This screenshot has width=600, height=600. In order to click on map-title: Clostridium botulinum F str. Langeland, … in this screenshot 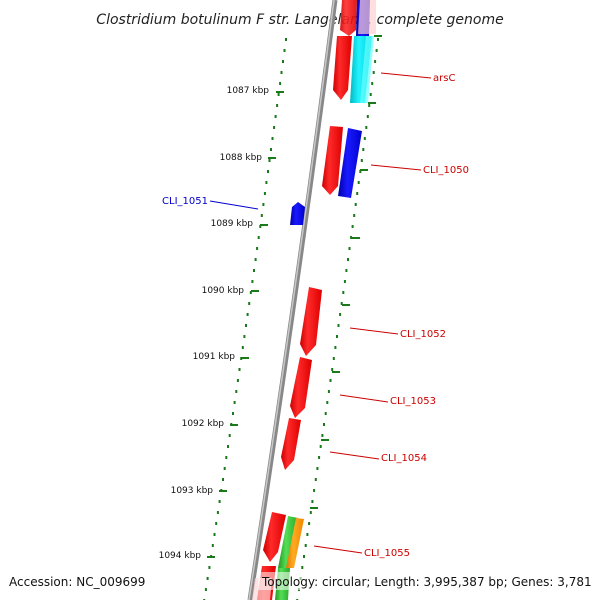, I will do `click(299, 20)`.